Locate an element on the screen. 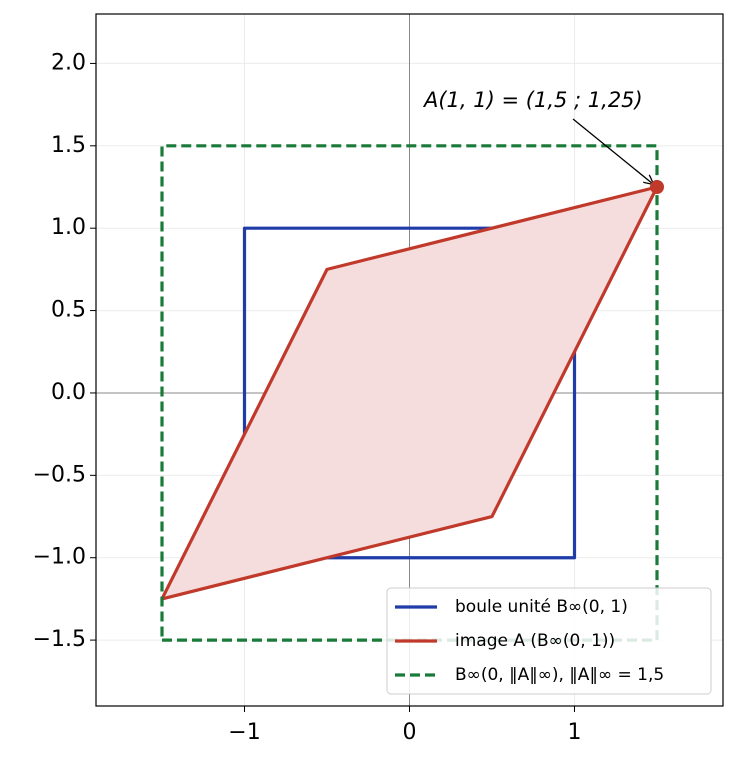 This screenshot has height=768, width=737. legend-label: image A (B∞(0, 1)) is located at coordinates (535, 641).